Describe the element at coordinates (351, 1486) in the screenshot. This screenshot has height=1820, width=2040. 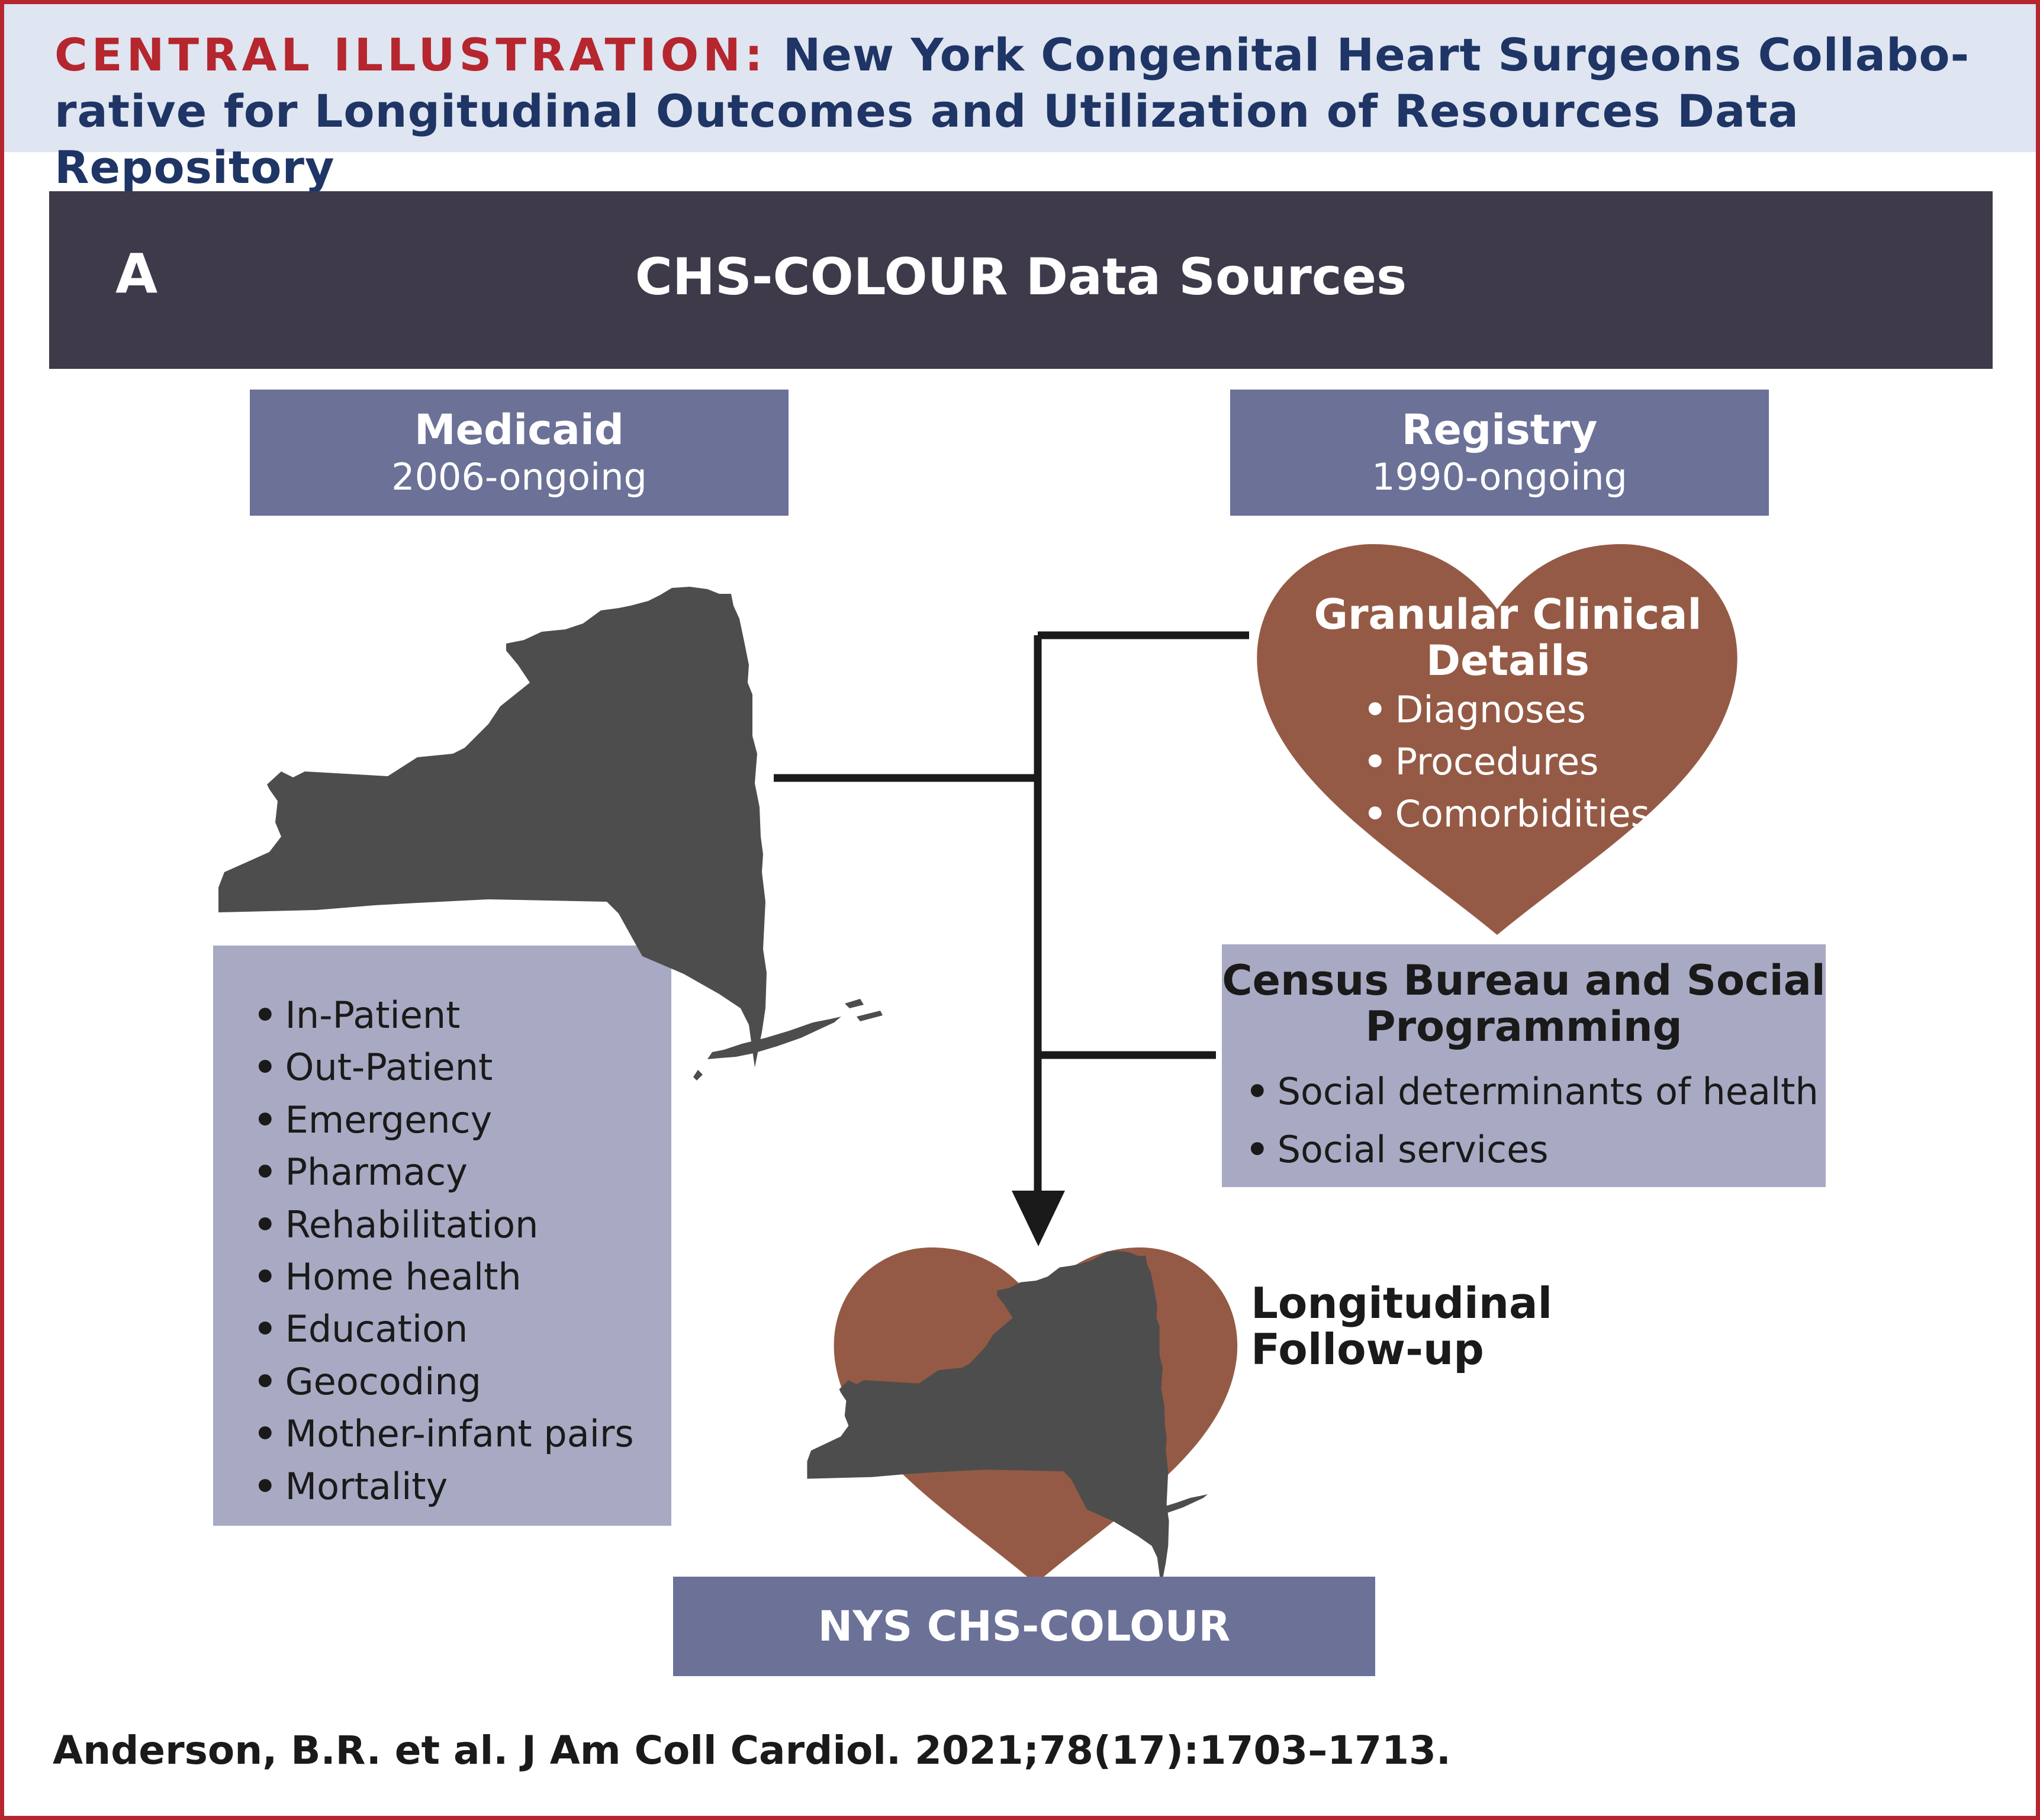
I see `list-item: • Mortality` at that location.